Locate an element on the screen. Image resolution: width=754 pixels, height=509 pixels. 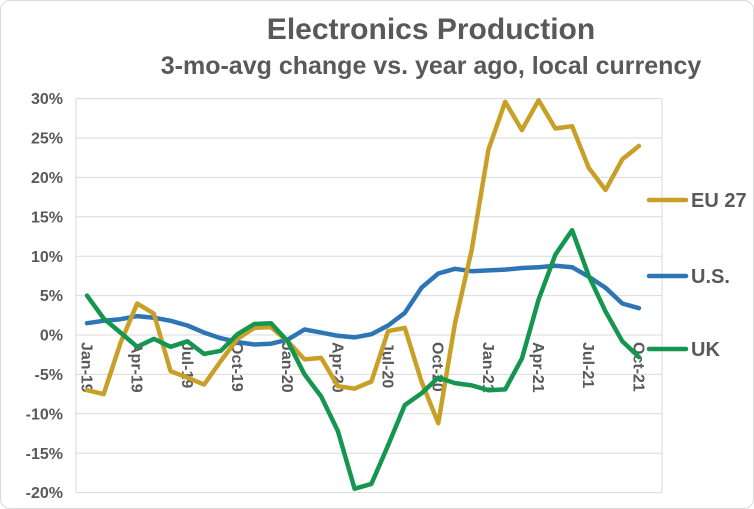
y-axis-label: 25% is located at coordinates (47, 139).